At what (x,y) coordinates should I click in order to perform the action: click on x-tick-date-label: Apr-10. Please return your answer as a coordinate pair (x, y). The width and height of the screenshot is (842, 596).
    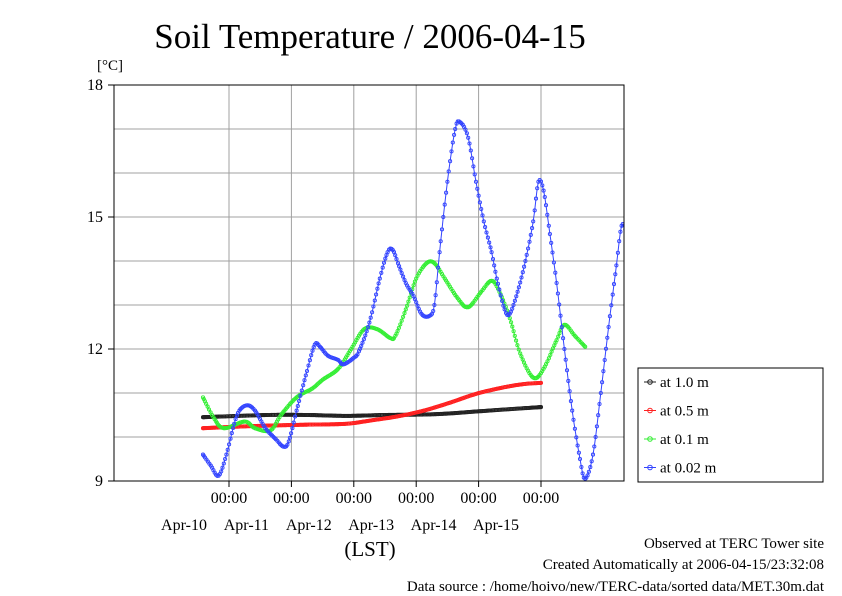
    Looking at the image, I should click on (184, 525).